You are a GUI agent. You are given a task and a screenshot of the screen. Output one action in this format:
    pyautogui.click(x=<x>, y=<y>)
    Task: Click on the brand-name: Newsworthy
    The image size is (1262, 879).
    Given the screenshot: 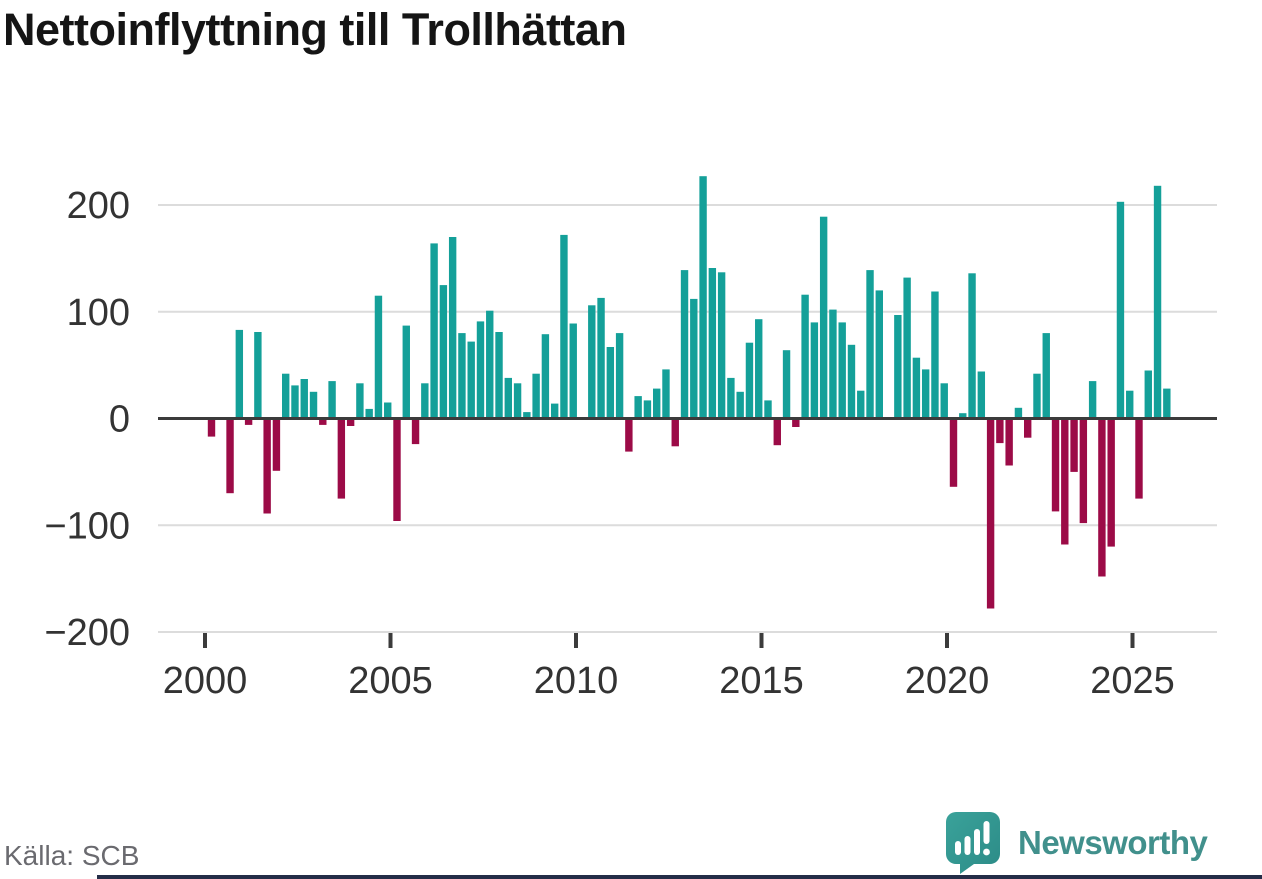 What is the action you would take?
    pyautogui.click(x=1113, y=842)
    